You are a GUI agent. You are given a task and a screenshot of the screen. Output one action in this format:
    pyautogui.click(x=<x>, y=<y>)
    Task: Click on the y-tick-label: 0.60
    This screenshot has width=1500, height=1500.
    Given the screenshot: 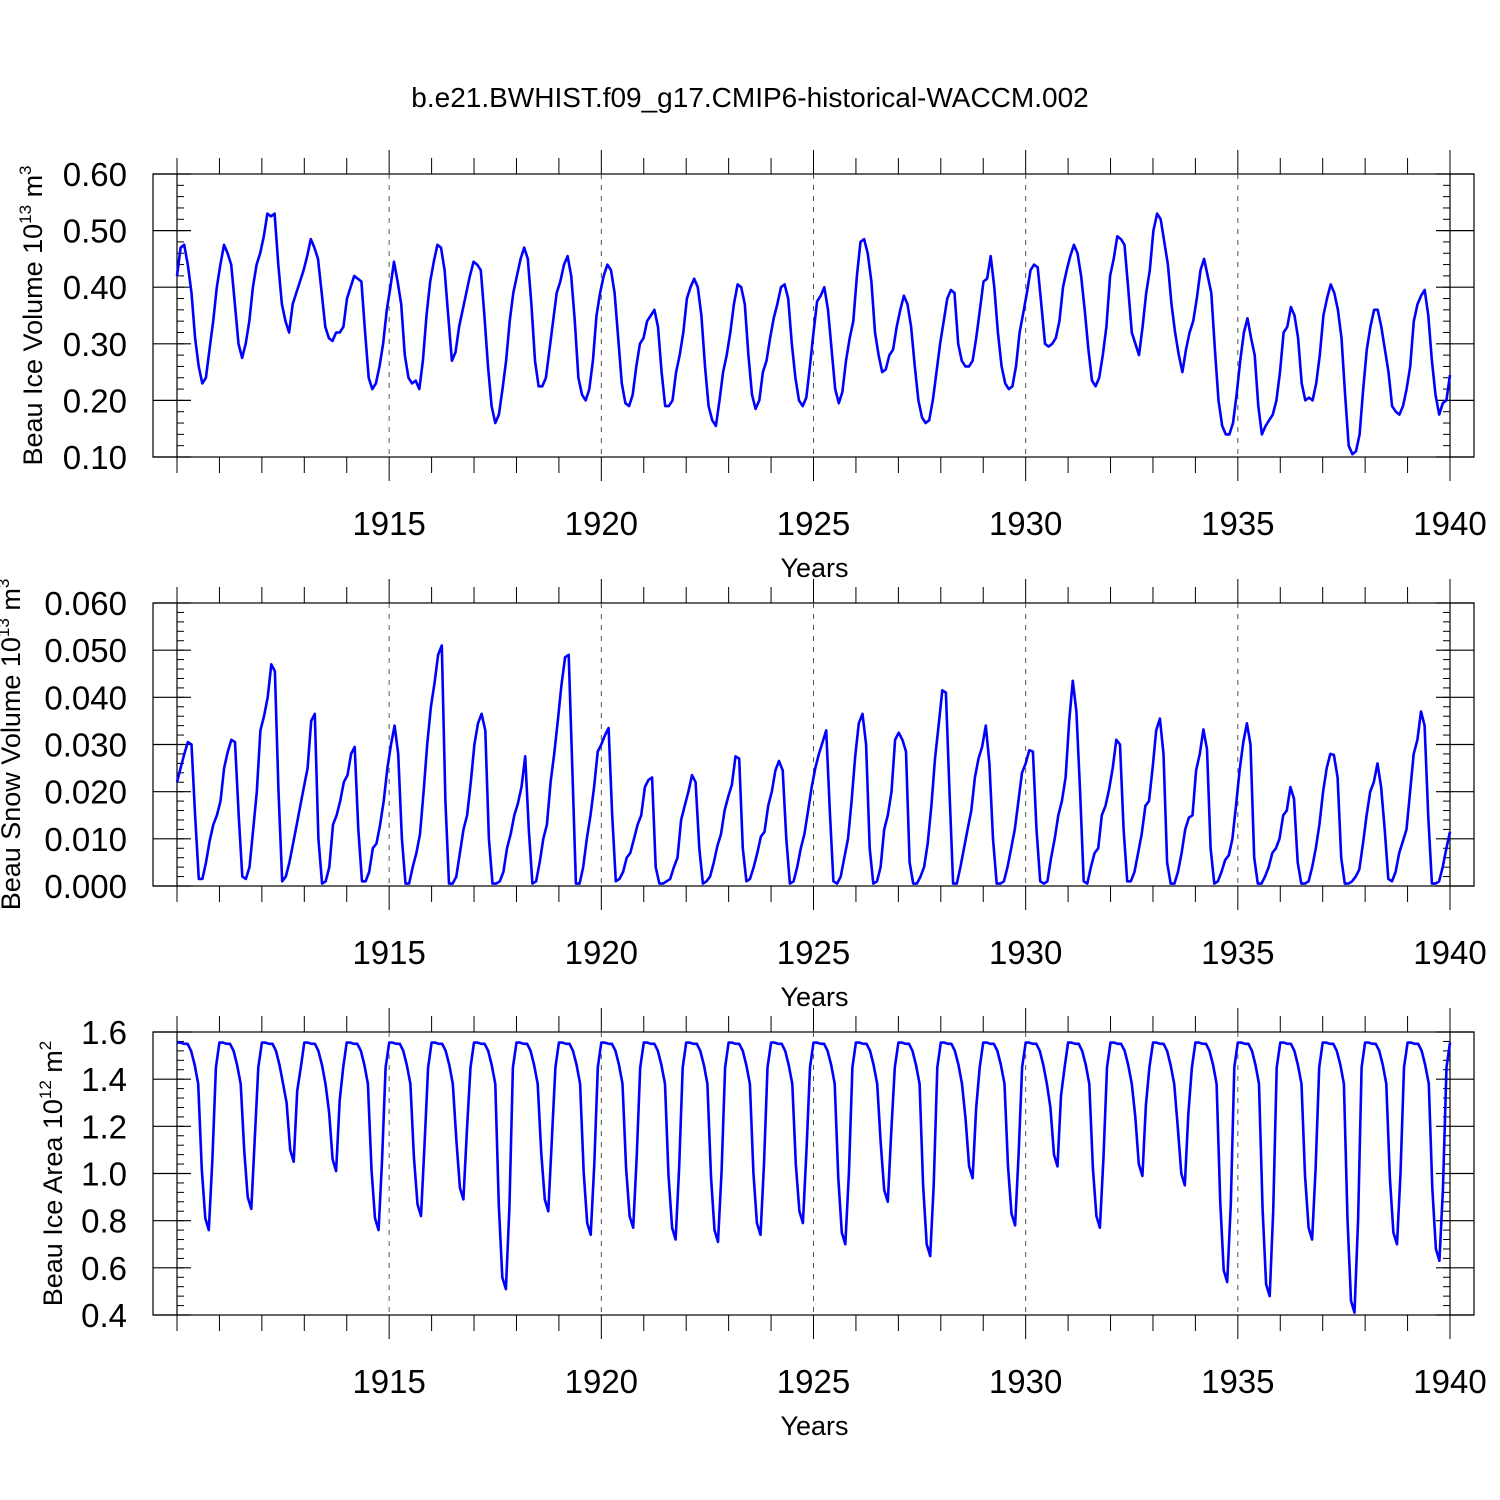 What is the action you would take?
    pyautogui.click(x=95, y=174)
    